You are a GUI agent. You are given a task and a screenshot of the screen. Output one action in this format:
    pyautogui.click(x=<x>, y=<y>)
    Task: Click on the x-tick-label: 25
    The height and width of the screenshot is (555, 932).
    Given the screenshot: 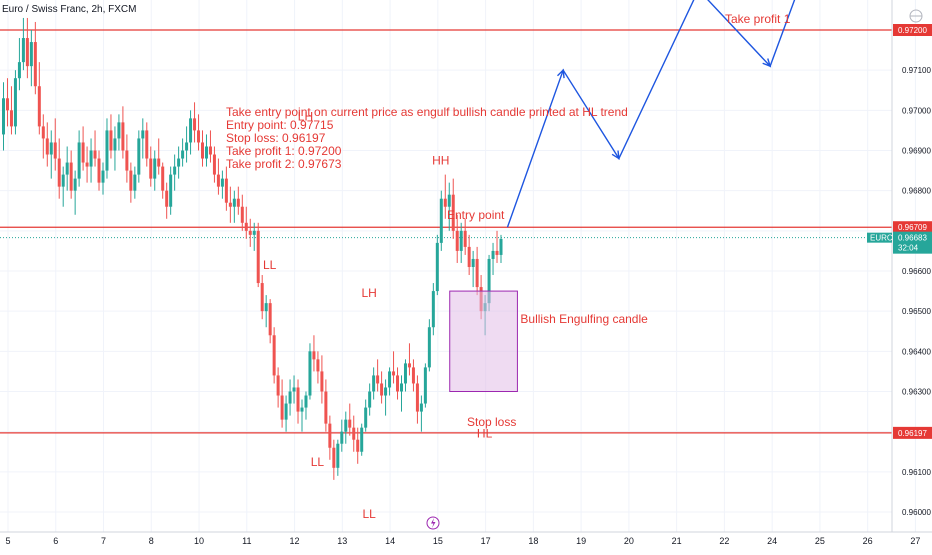 What is the action you would take?
    pyautogui.click(x=820, y=541)
    